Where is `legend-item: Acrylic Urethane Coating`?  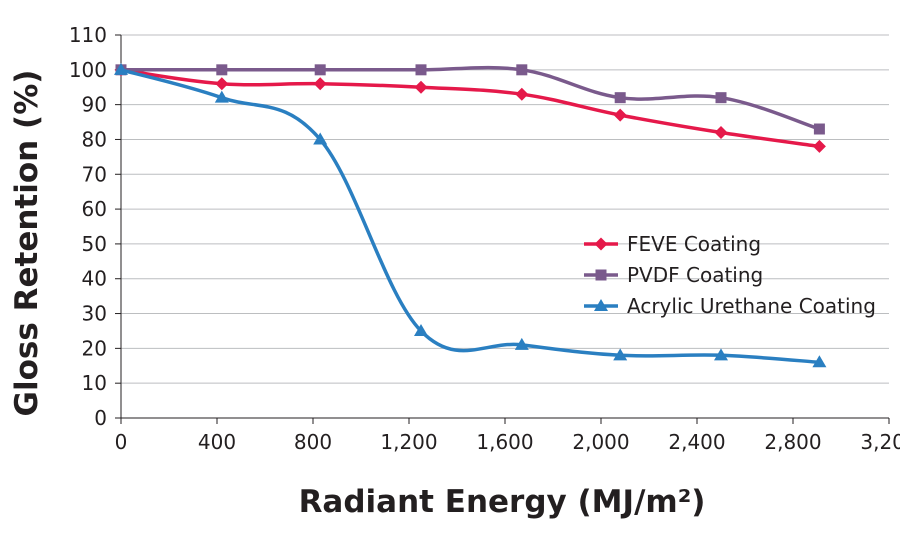
legend-item: Acrylic Urethane Coating is located at coordinates (730, 306).